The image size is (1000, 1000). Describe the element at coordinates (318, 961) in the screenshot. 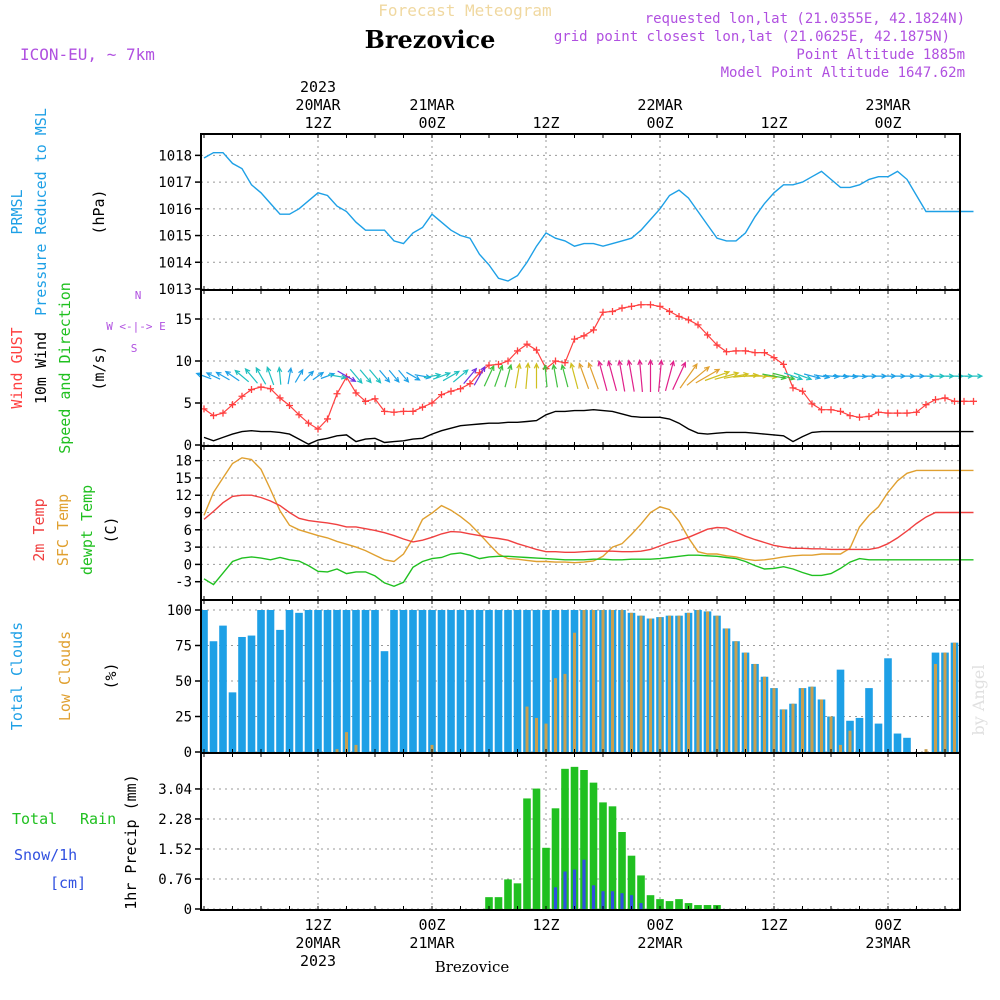

I see `time-label-bottom: 2023` at that location.